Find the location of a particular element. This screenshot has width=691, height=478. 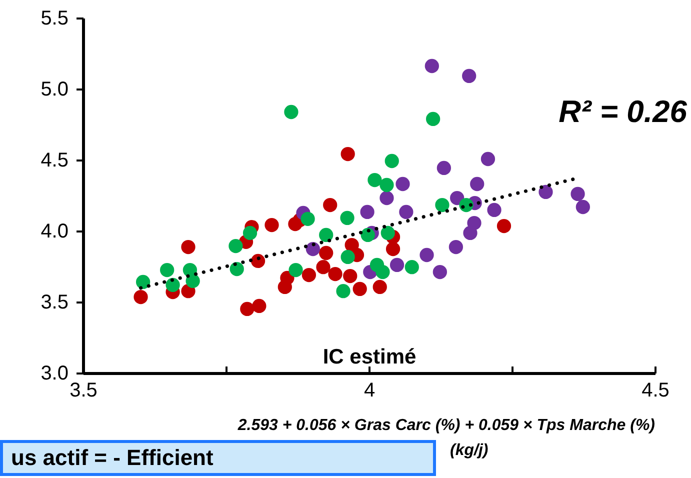

y-tick-label: 5.0 is located at coordinates (54, 89).